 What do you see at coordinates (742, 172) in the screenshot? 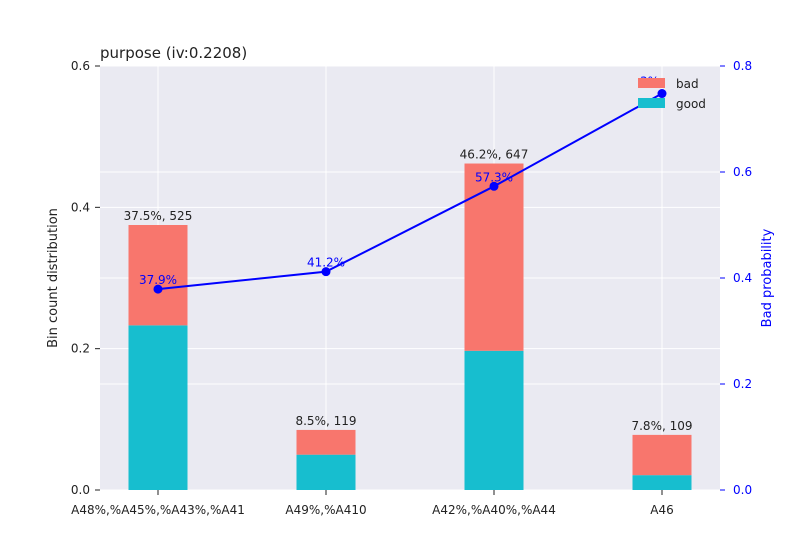
I see `y2-tick-label: 0.6` at bounding box center [742, 172].